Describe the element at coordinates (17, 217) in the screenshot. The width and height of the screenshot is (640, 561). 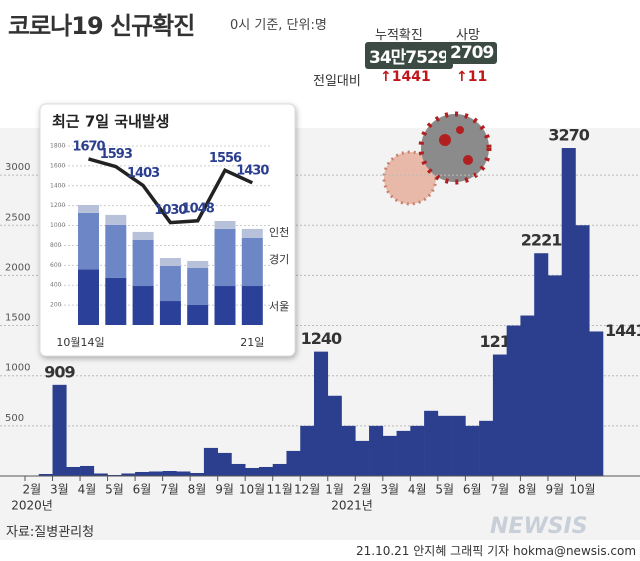
I see `y-tick-label: 2500` at that location.